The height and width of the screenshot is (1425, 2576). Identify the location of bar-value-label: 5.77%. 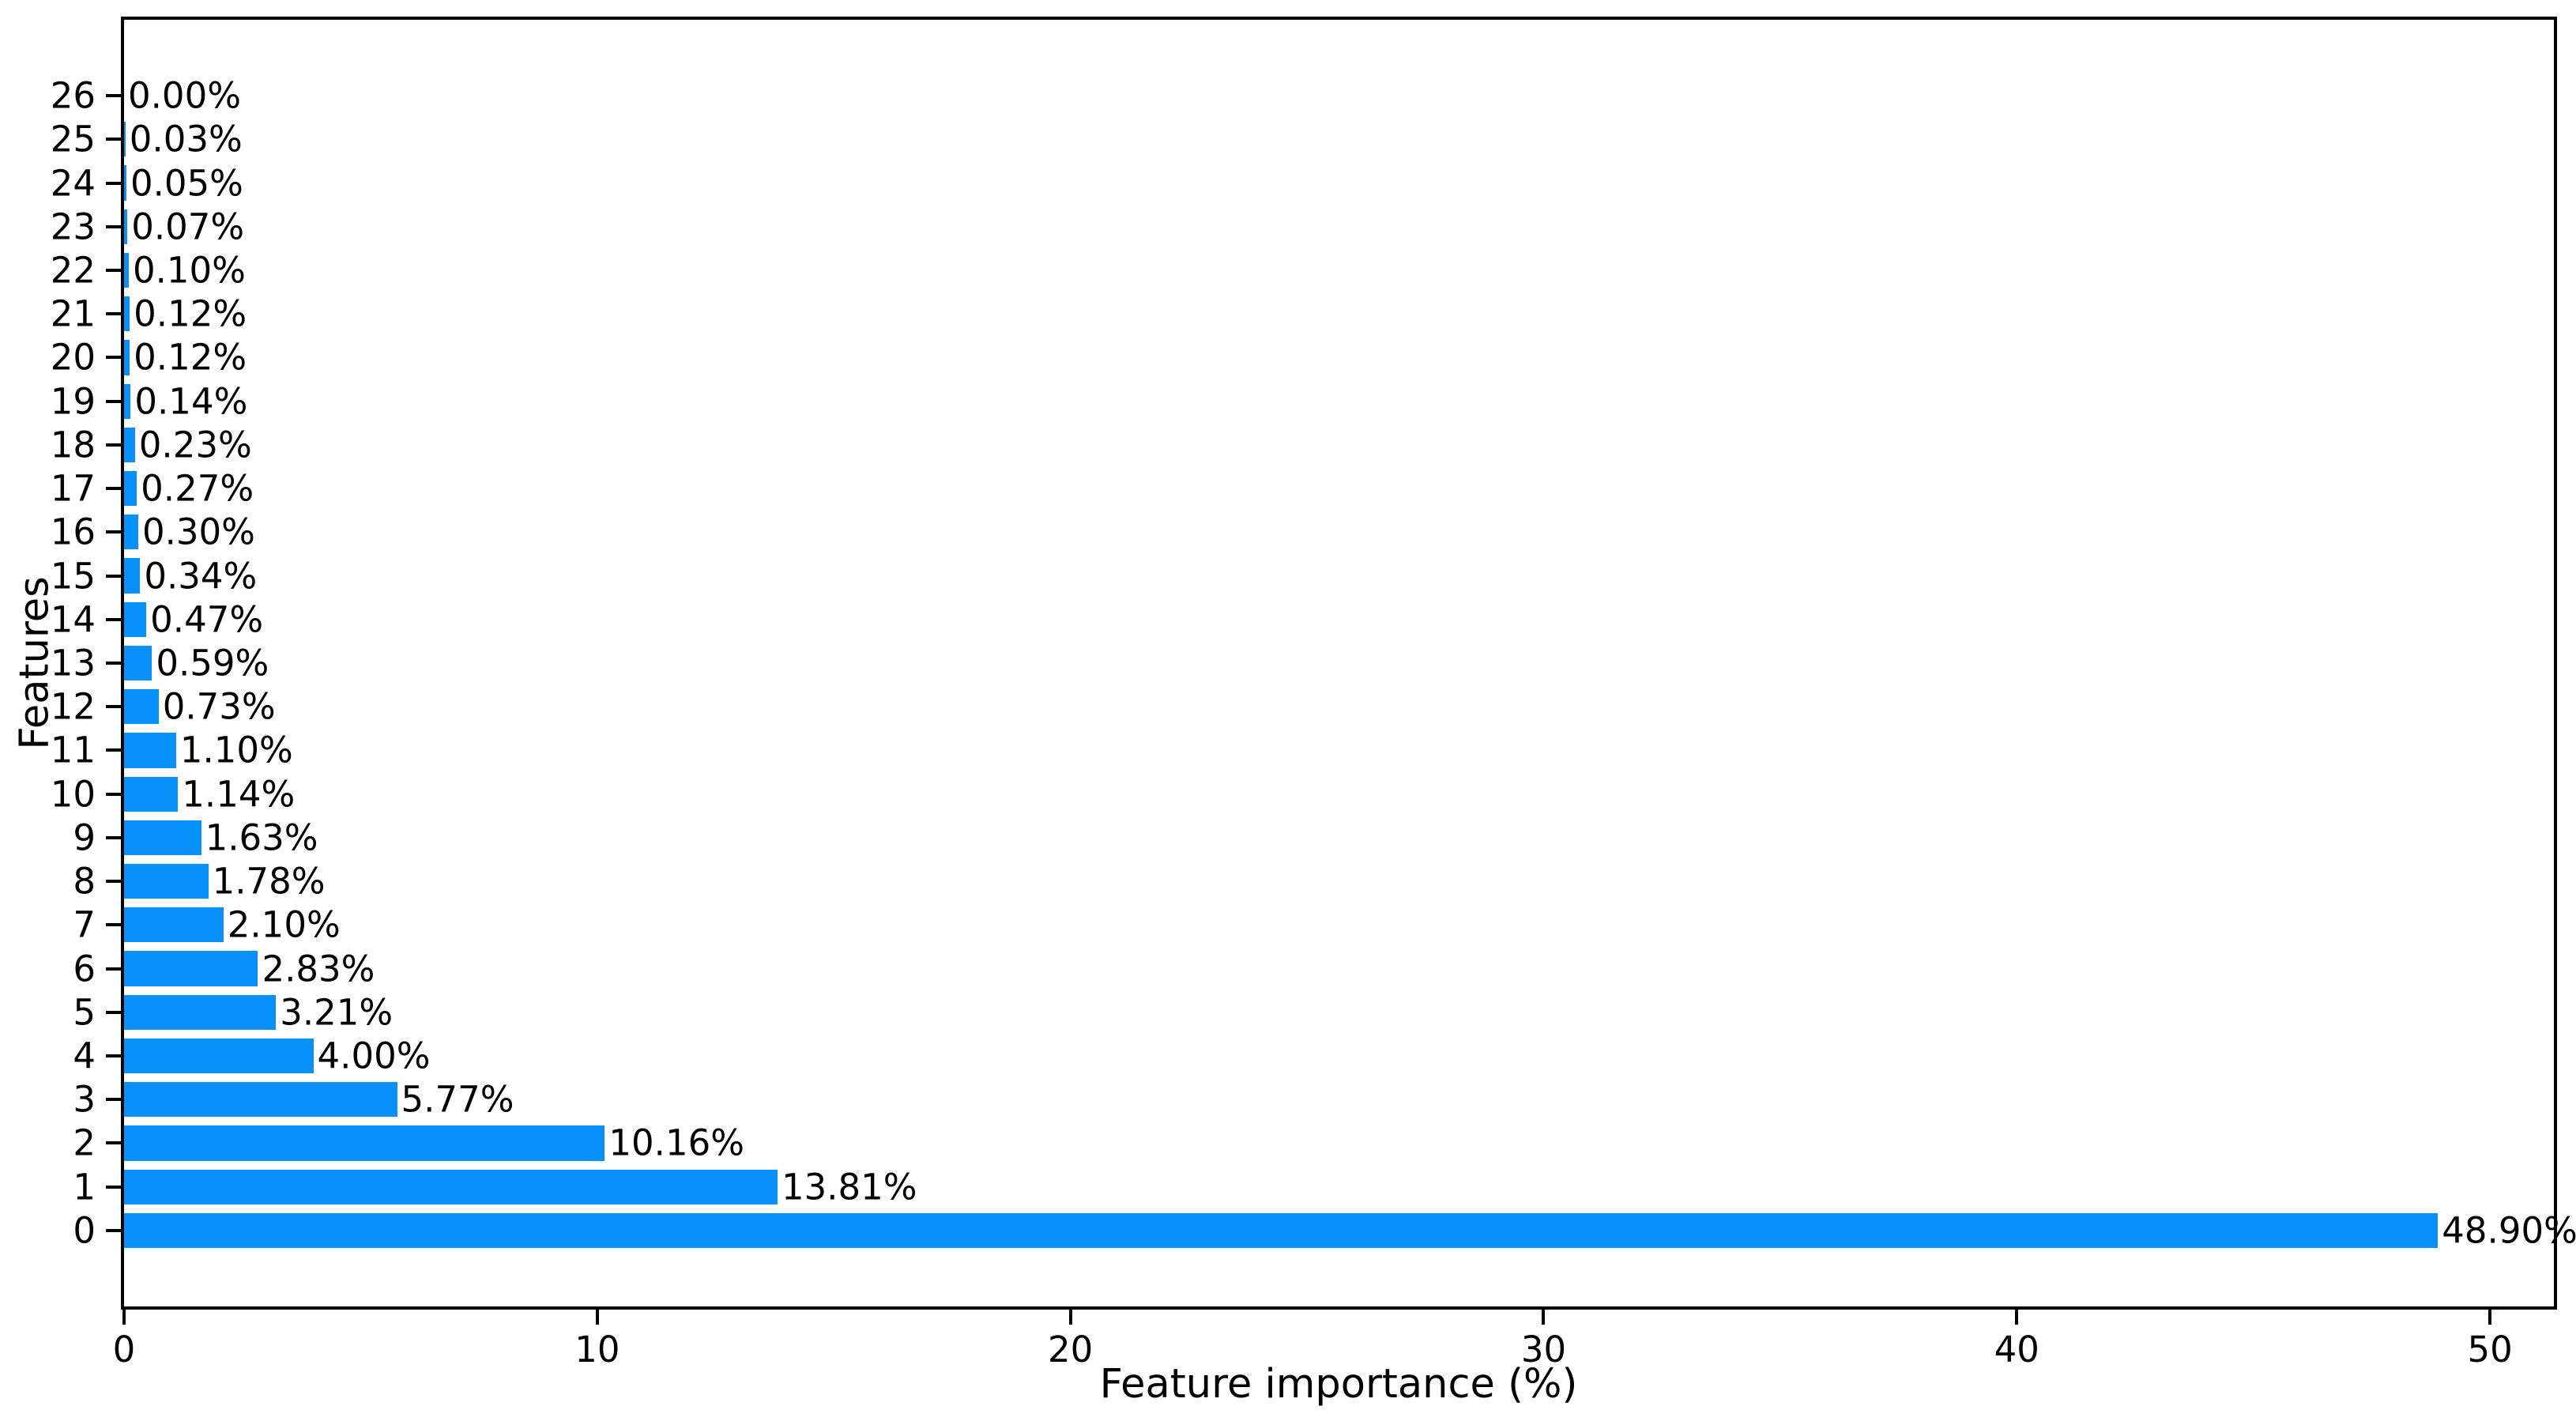
(457, 1099).